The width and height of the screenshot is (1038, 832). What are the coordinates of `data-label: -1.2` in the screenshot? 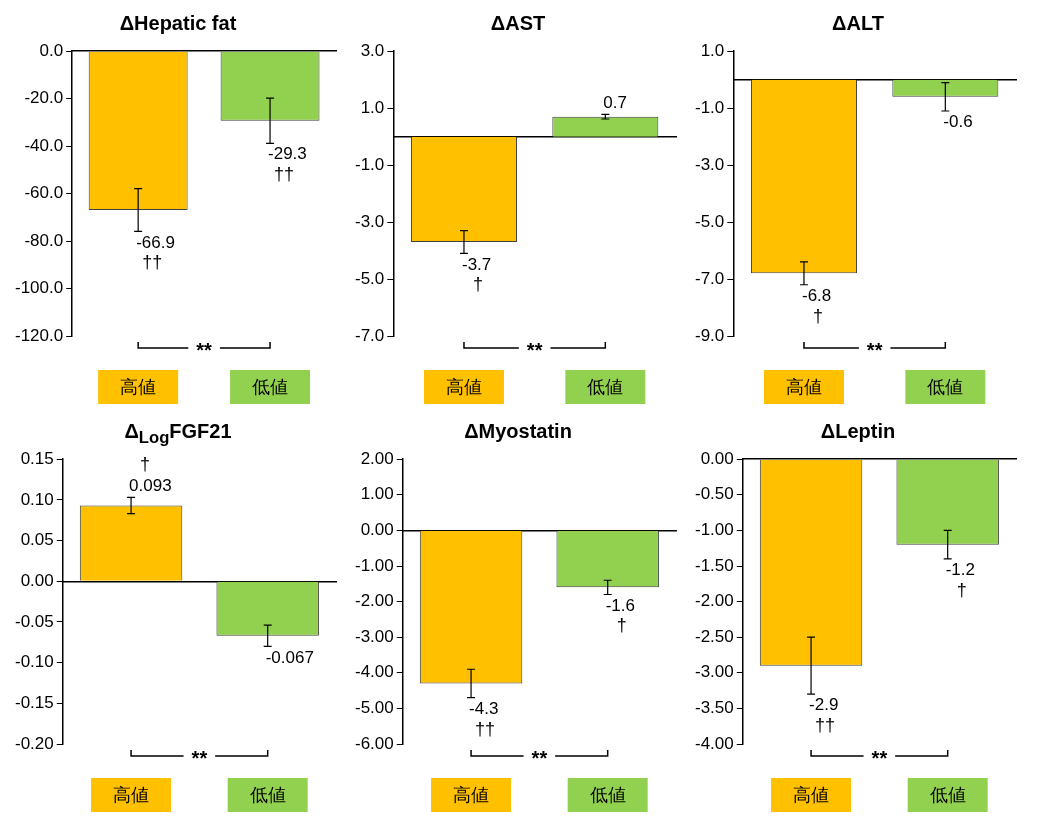 It's located at (960, 570).